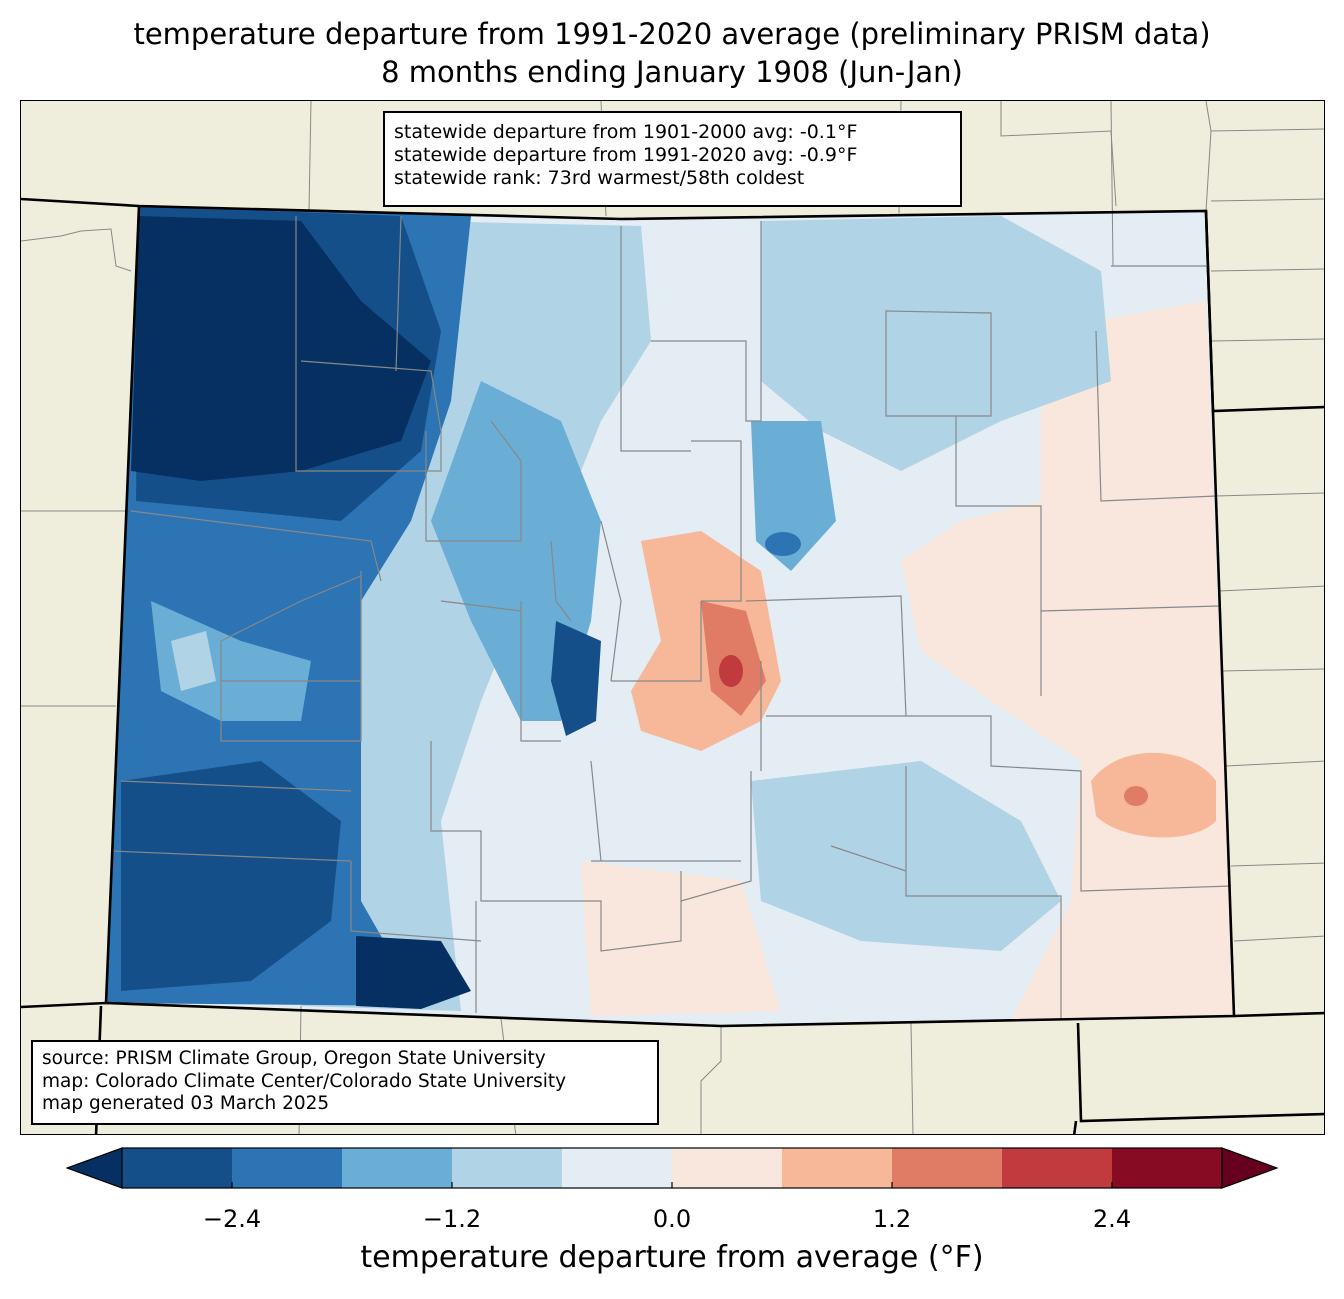 This screenshot has width=1344, height=1299. What do you see at coordinates (783, 544) in the screenshot?
I see `anomaly-spot-northeast` at bounding box center [783, 544].